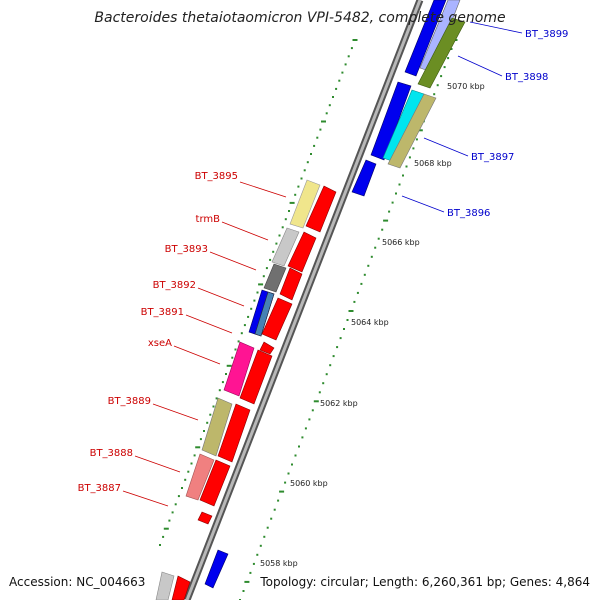 The width and height of the screenshot is (600, 600). I want to click on gene-bt3887-arrow, so click(205, 518).